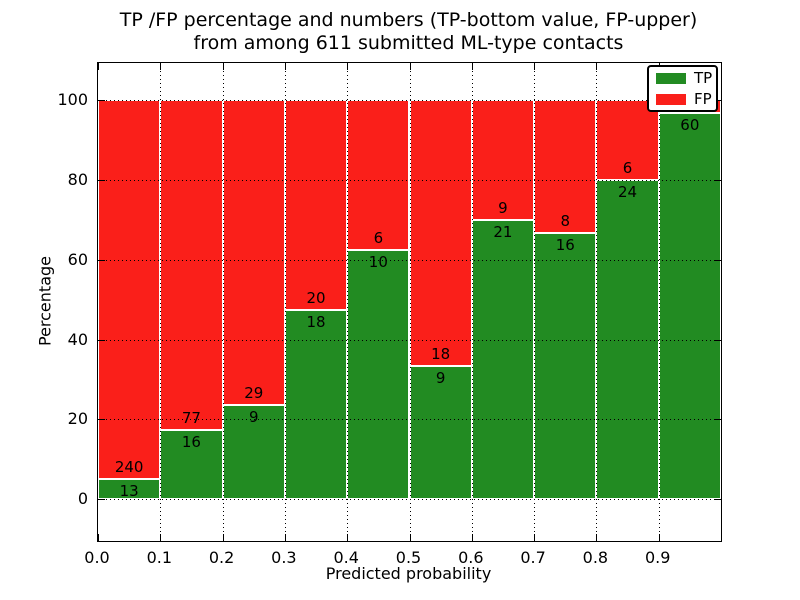 The width and height of the screenshot is (800, 600). I want to click on x-tick-top-0.5, so click(410, 66).